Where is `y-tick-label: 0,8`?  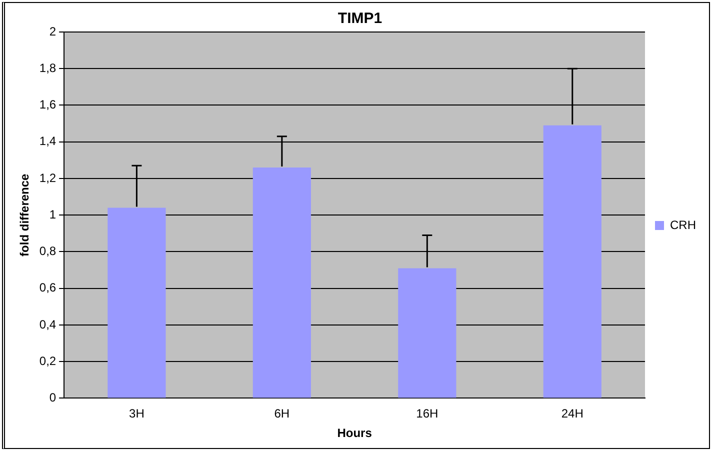
y-tick-label: 0,8 is located at coordinates (47, 251).